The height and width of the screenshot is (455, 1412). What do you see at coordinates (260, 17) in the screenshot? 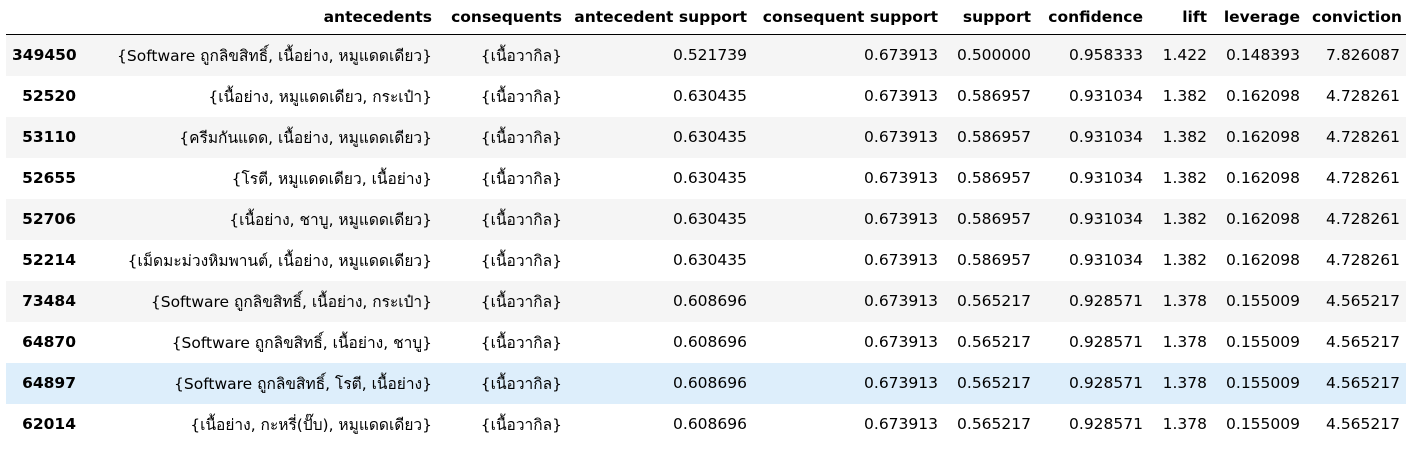
I see `column-header: antecedents` at bounding box center [260, 17].